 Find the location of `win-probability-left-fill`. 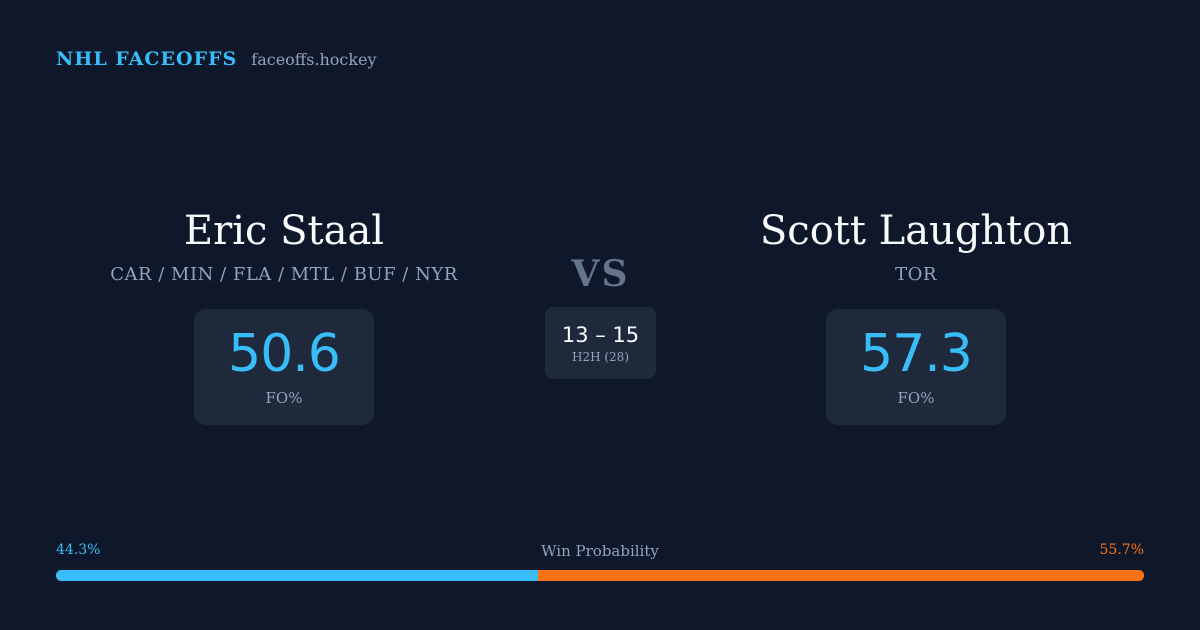

win-probability-left-fill is located at coordinates (297, 575).